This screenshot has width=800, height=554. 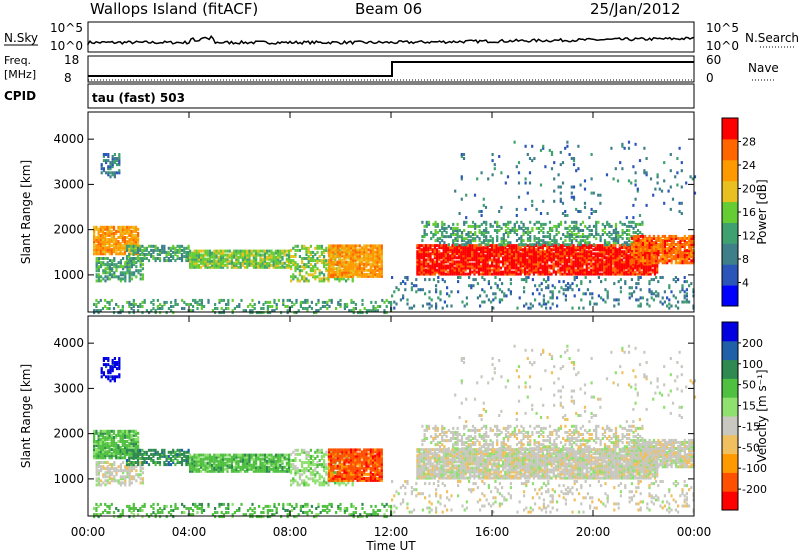 I want to click on nsearch-tick-bottom: 10^0, so click(x=722, y=46).